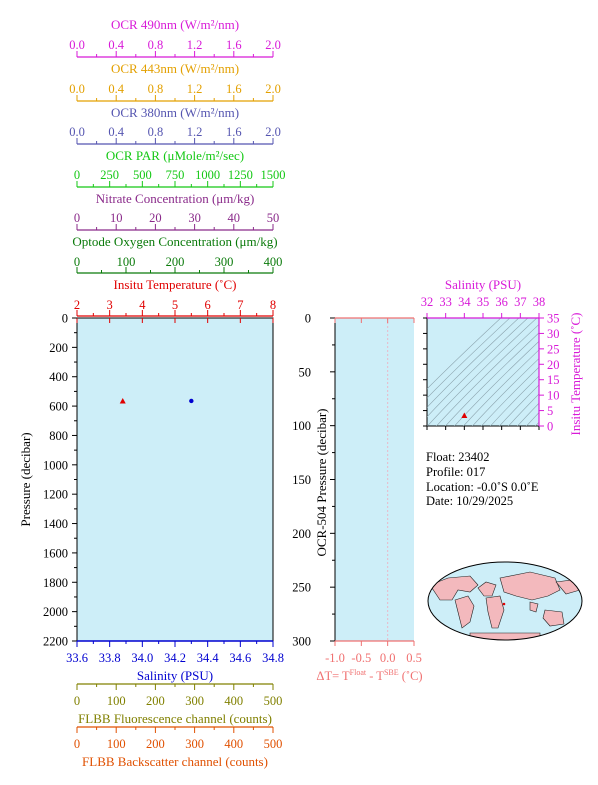 The image size is (598, 785). I want to click on ocr-pressure-tick-label: 300, so click(301, 642).